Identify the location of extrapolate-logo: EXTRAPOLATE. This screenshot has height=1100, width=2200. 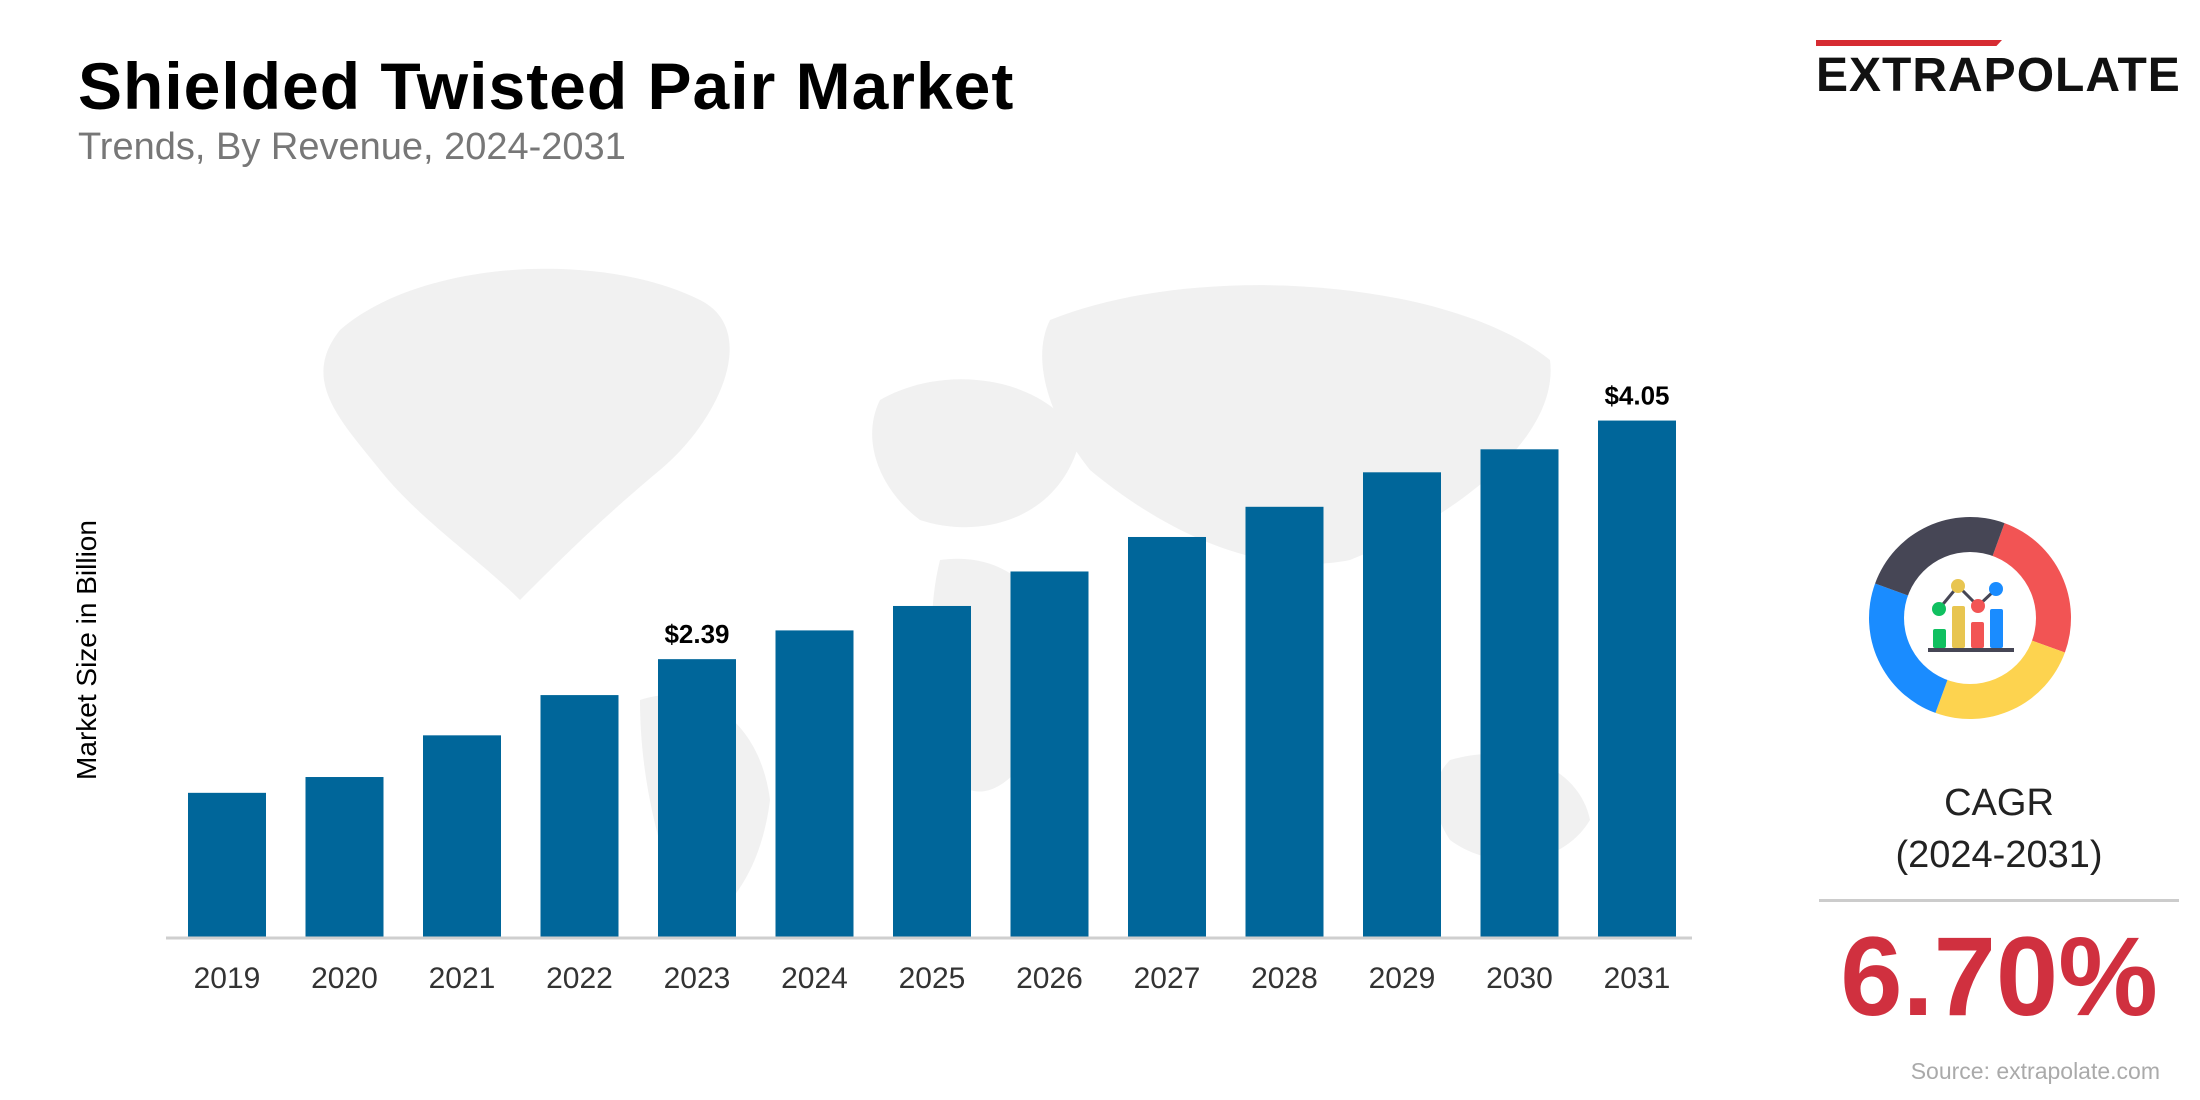
(1998, 71).